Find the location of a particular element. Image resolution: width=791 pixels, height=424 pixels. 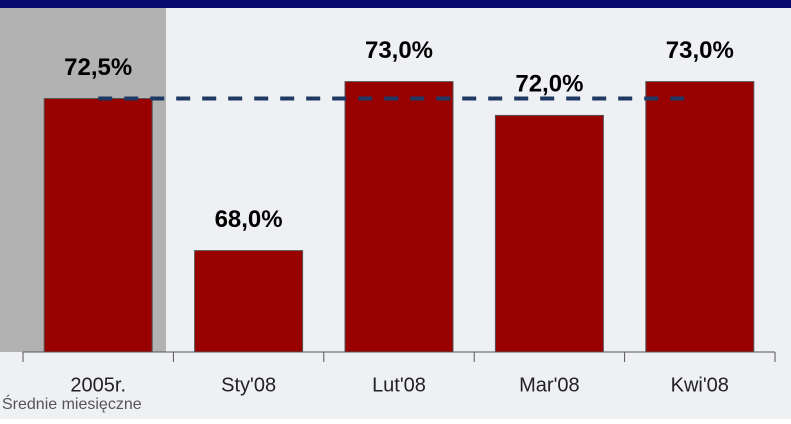

x-tick-label: 2005r. is located at coordinates (98, 385).